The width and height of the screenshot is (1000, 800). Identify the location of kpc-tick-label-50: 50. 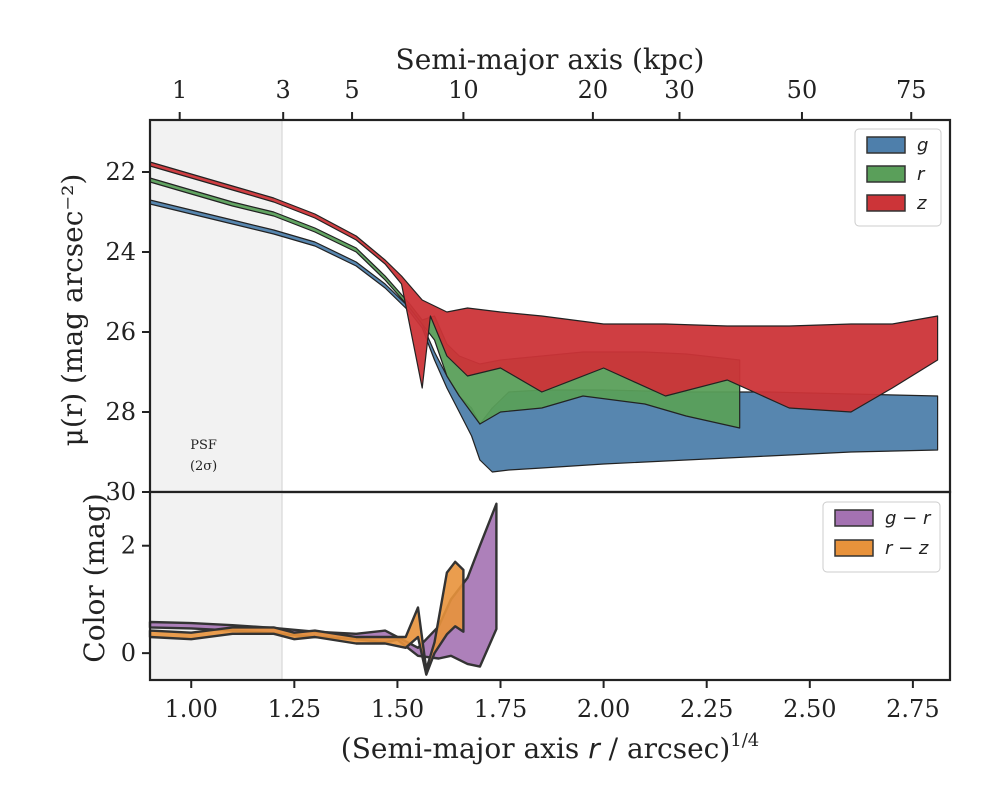
(802, 90).